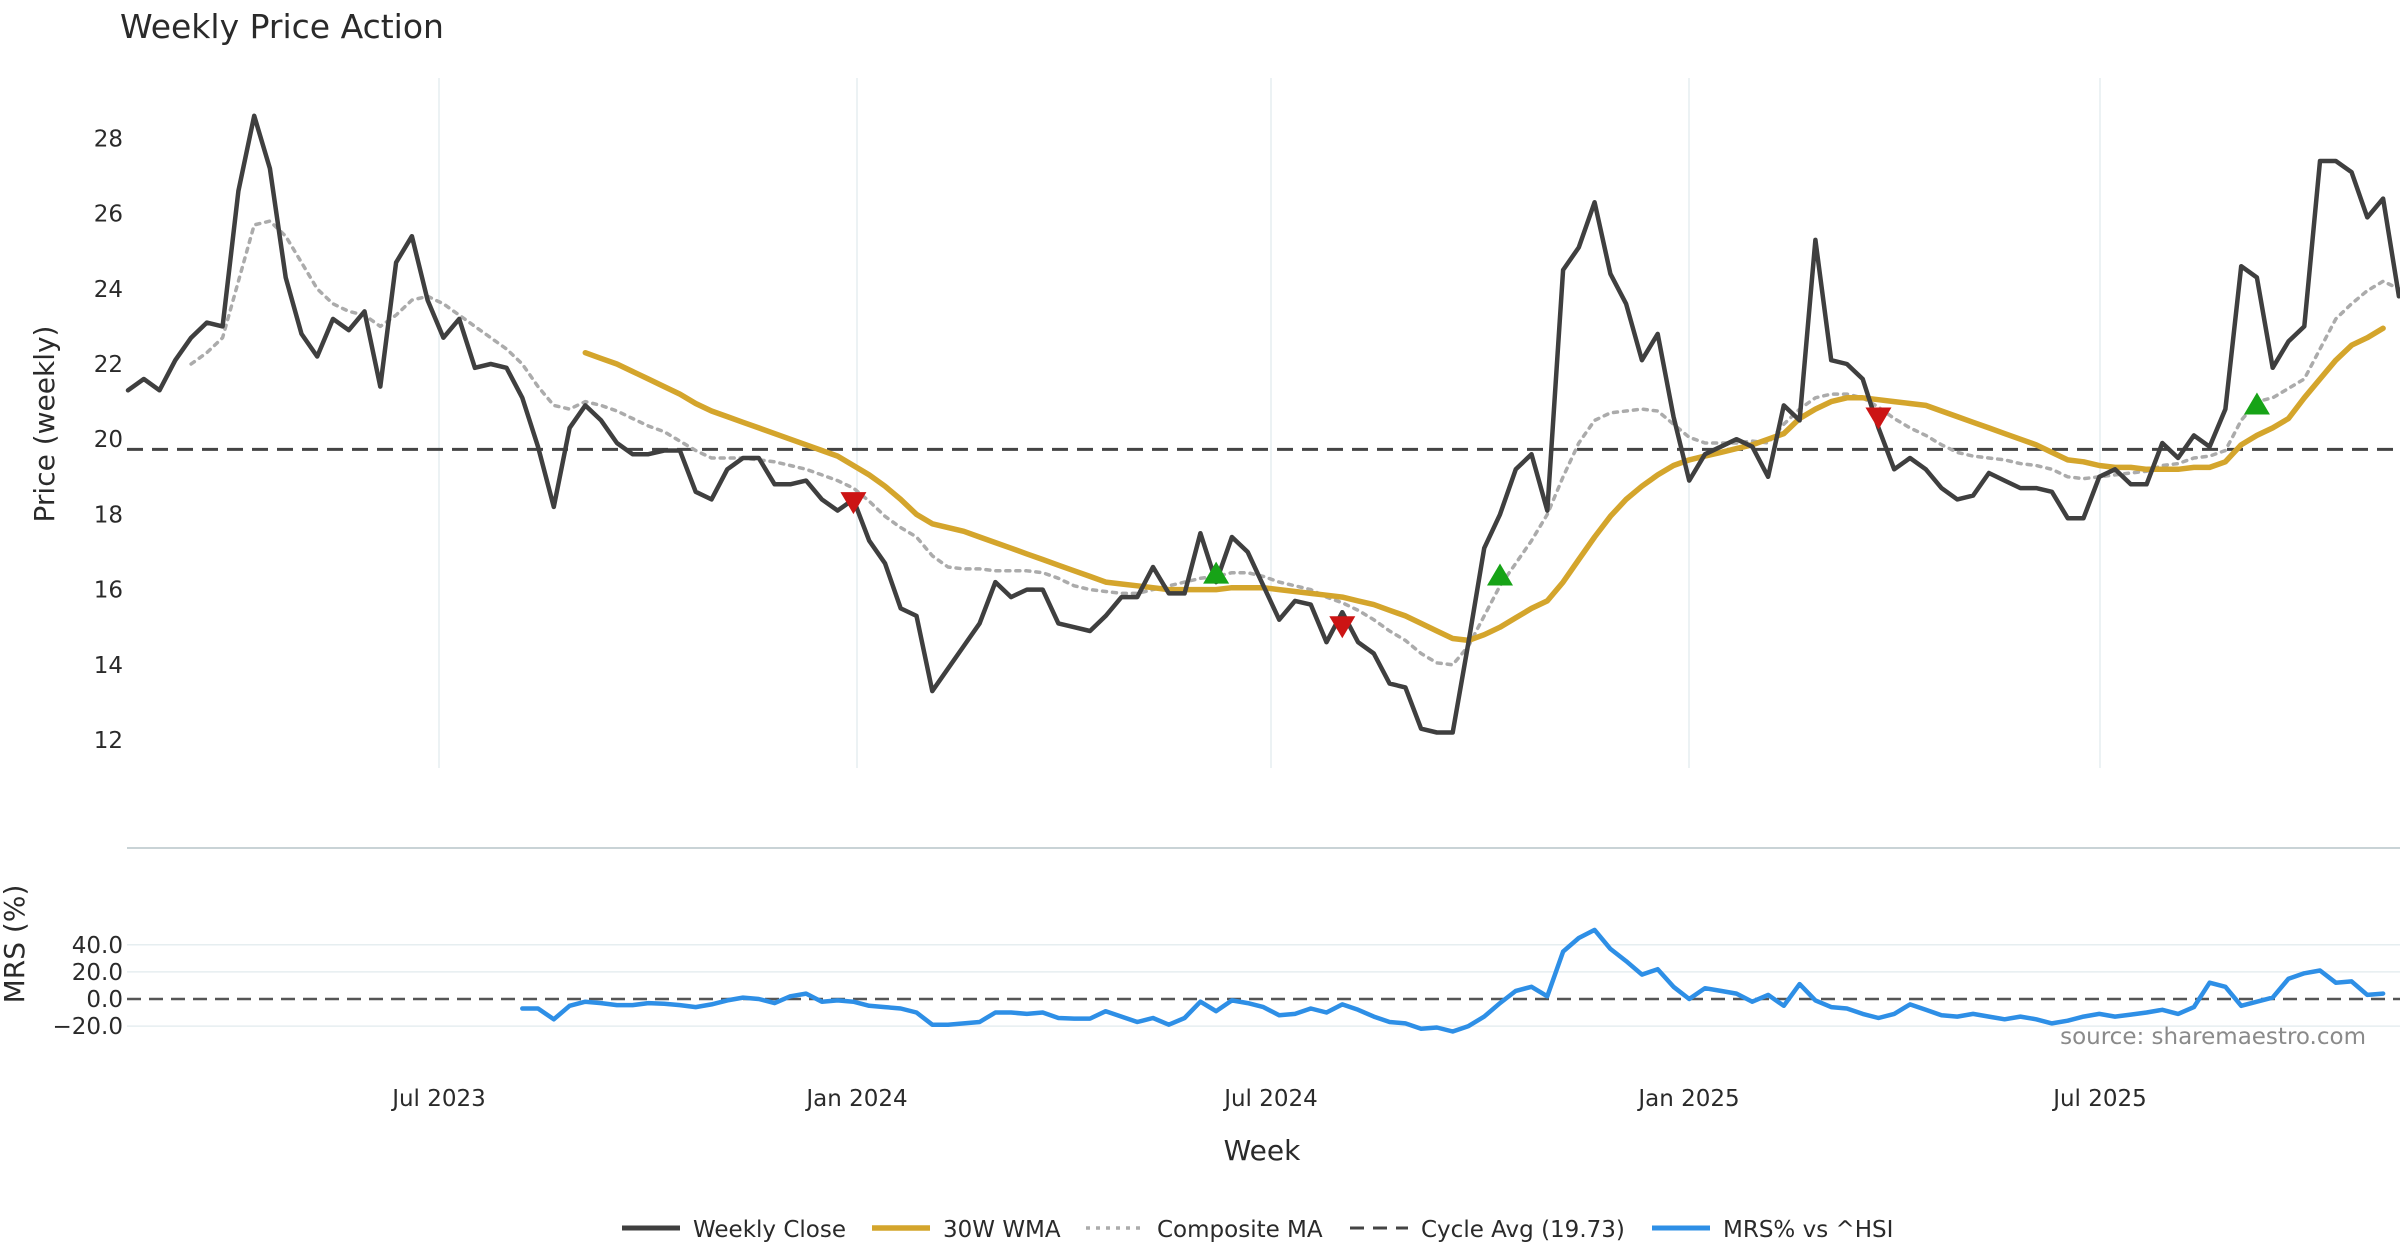 The image size is (2400, 1260). Describe the element at coordinates (108, 515) in the screenshot. I see `price-y-tick-3: 18` at that location.